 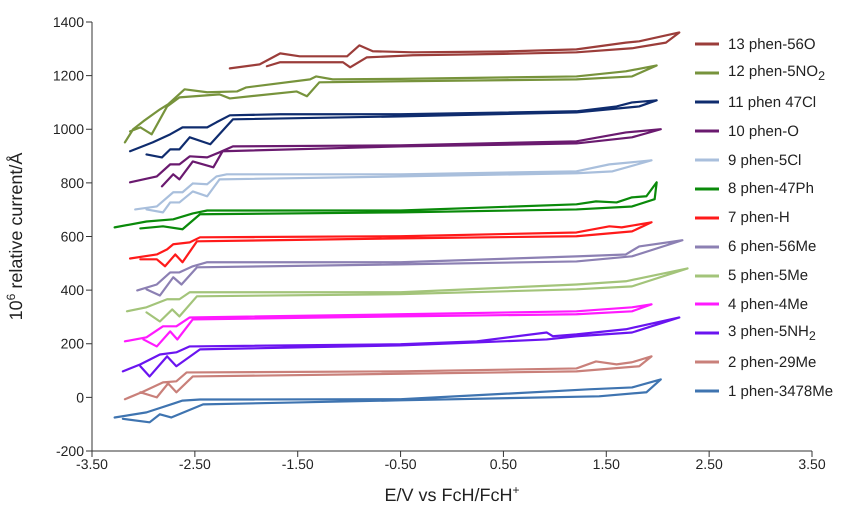 I want to click on y-tick-label: 1400, so click(x=68, y=22).